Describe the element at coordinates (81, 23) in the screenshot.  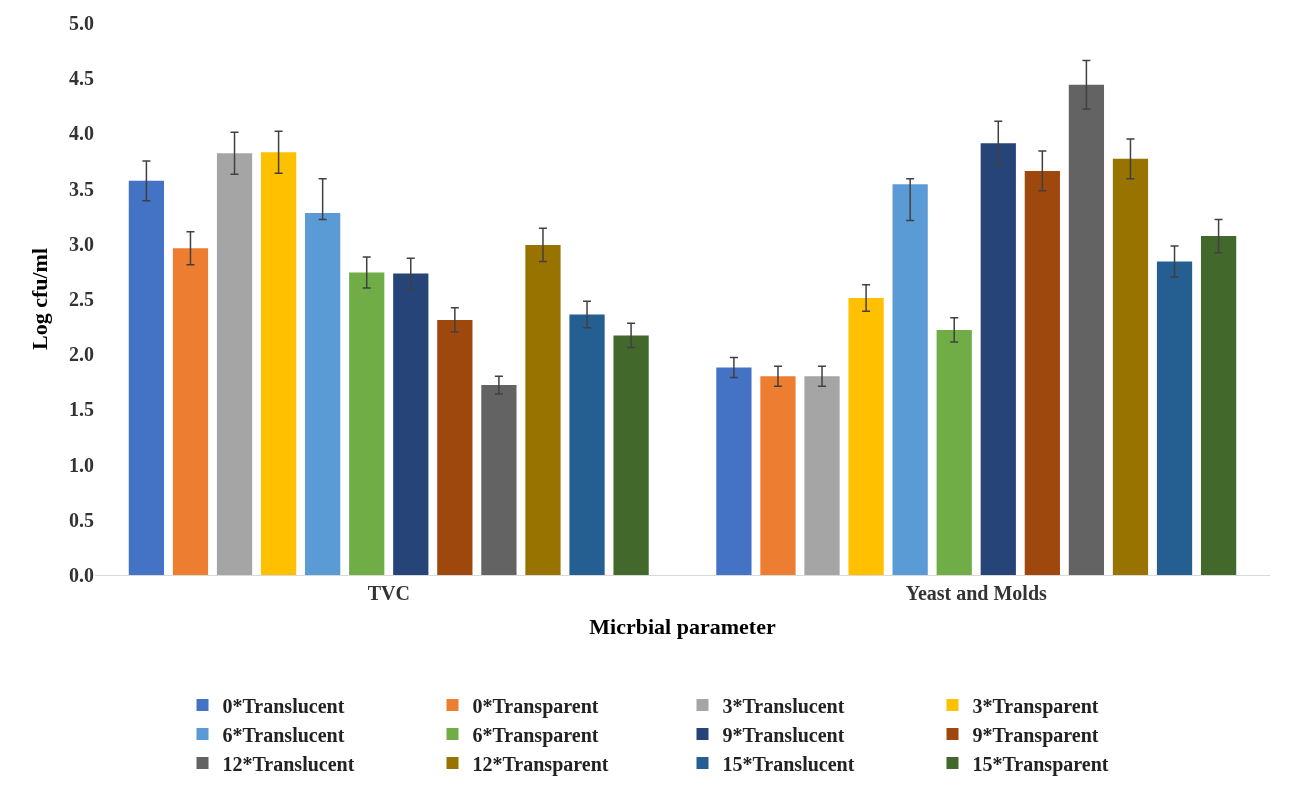
I see `y-tick-label: 5.0` at that location.